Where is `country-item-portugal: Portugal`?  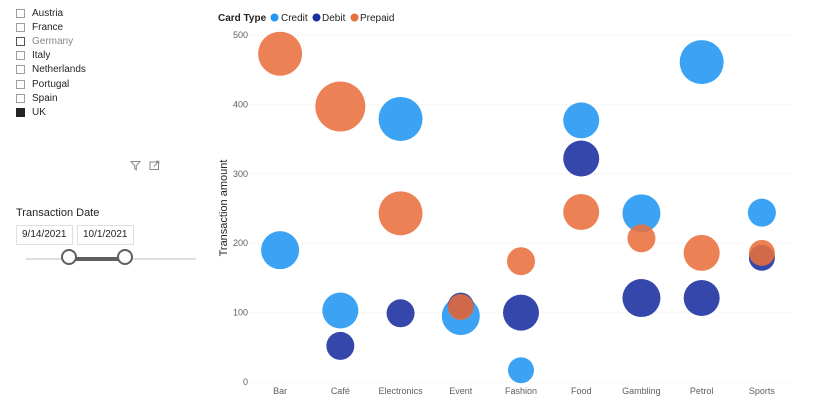
country-item-portugal: Portugal is located at coordinates (111, 84).